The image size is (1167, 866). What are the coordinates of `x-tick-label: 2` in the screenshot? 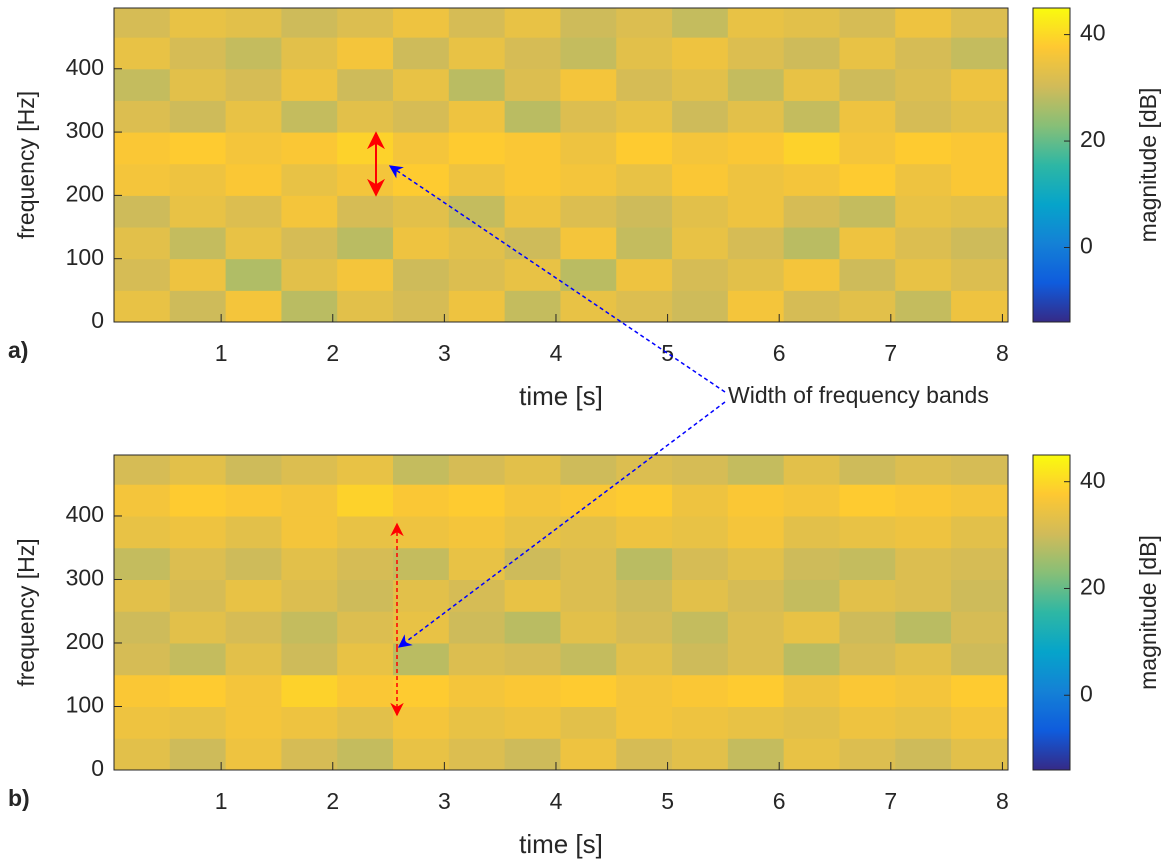 It's located at (332, 353).